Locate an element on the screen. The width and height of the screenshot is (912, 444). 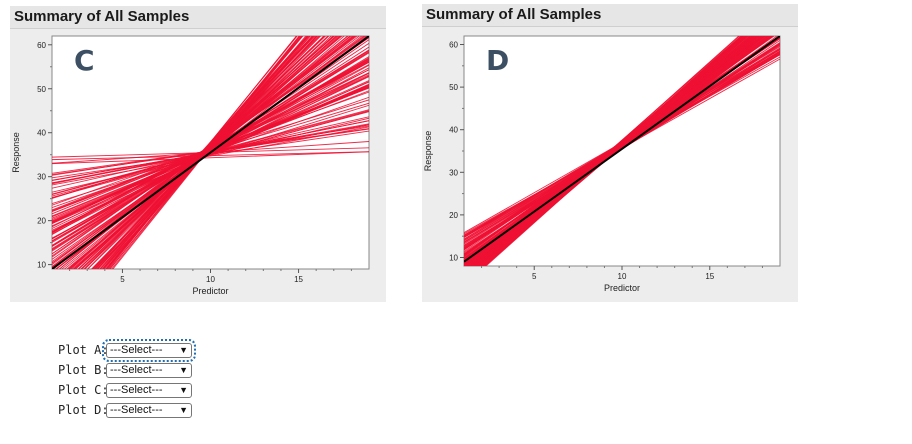
form-row-plot-d: Plot D: ---Select--- ▼ is located at coordinates (125, 410).